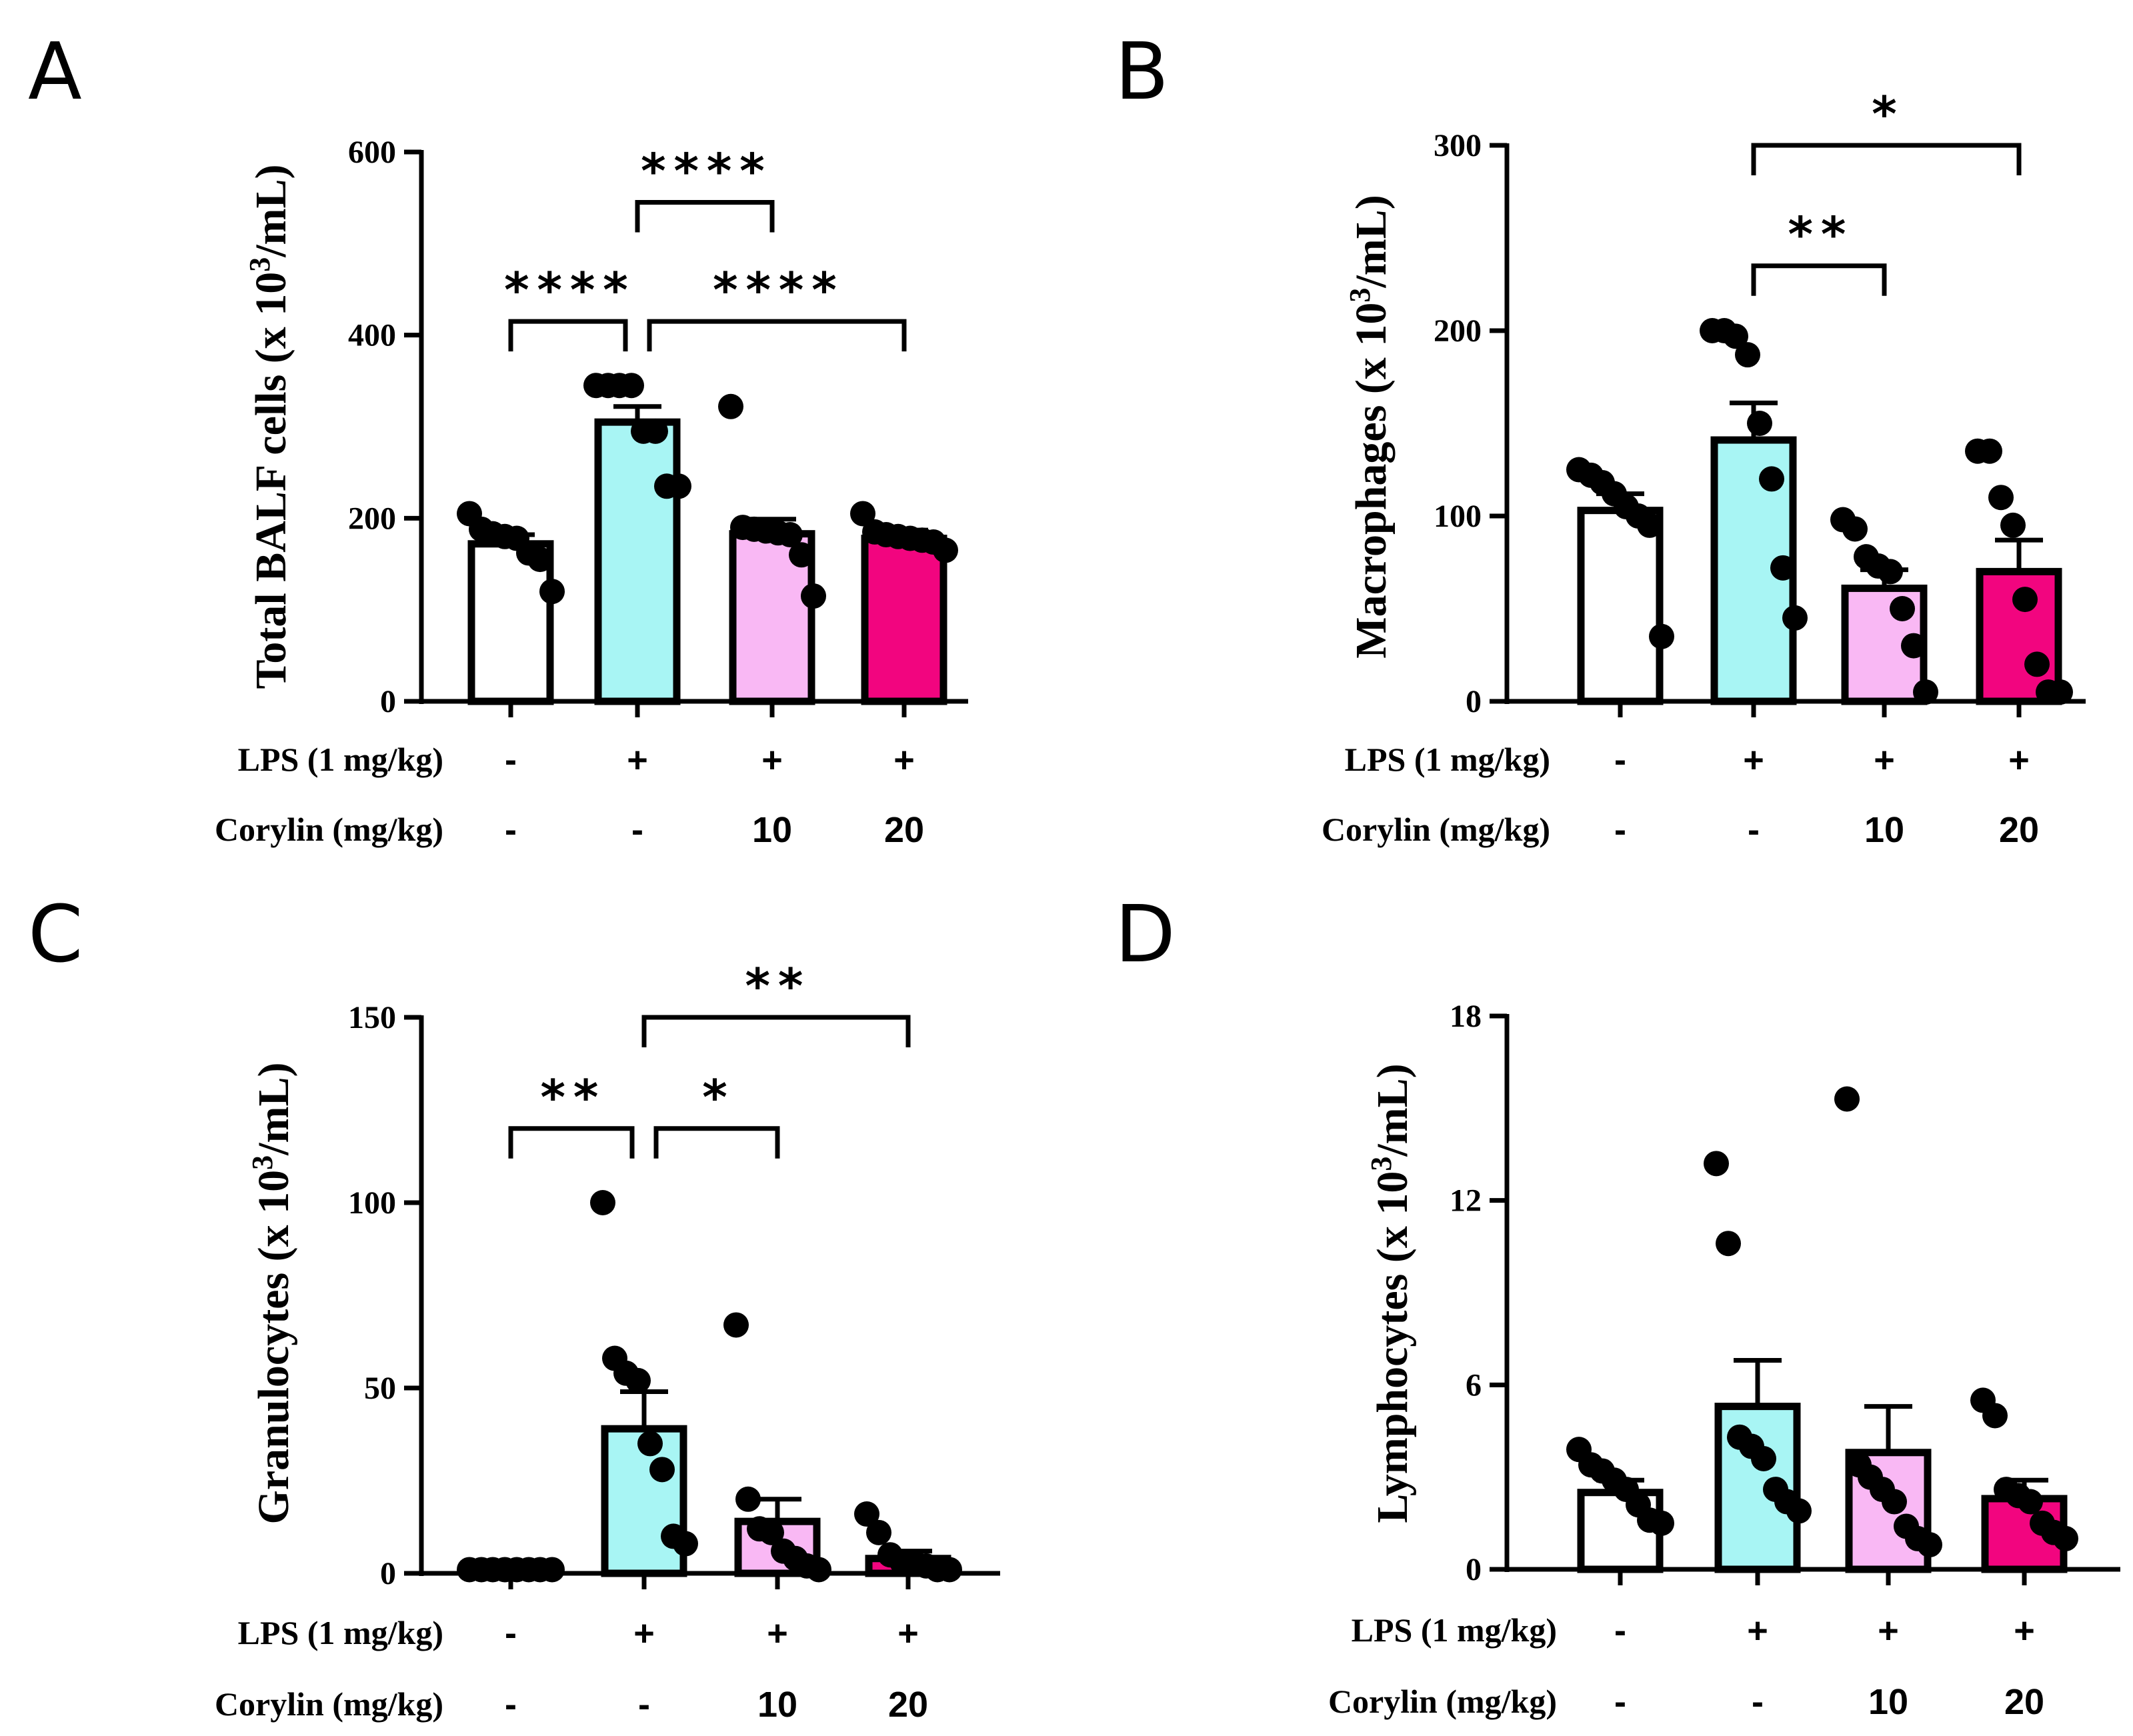  Describe the element at coordinates (1466, 1016) in the screenshot. I see `y-tick-label: 18` at that location.